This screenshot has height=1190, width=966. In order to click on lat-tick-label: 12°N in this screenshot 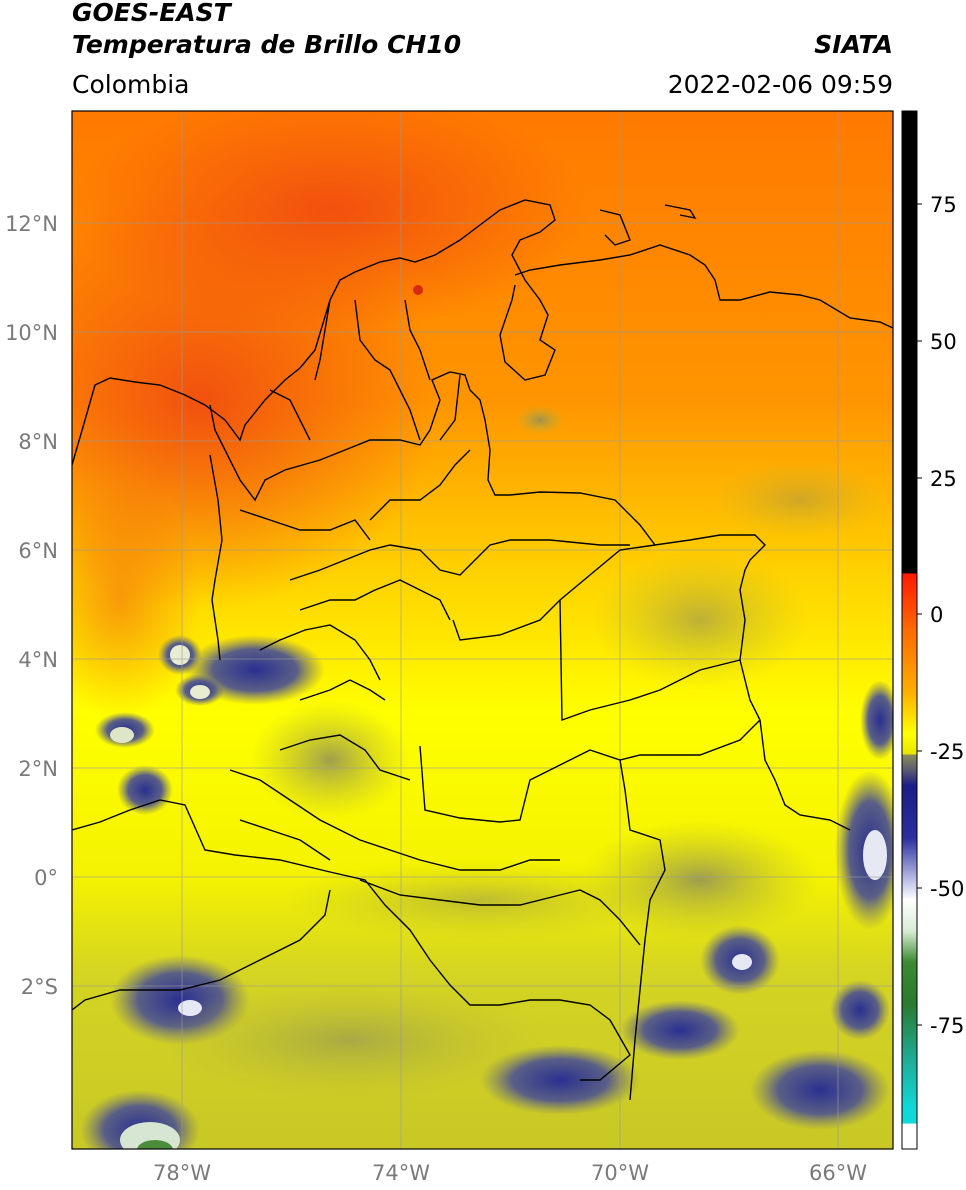, I will do `click(31, 224)`.